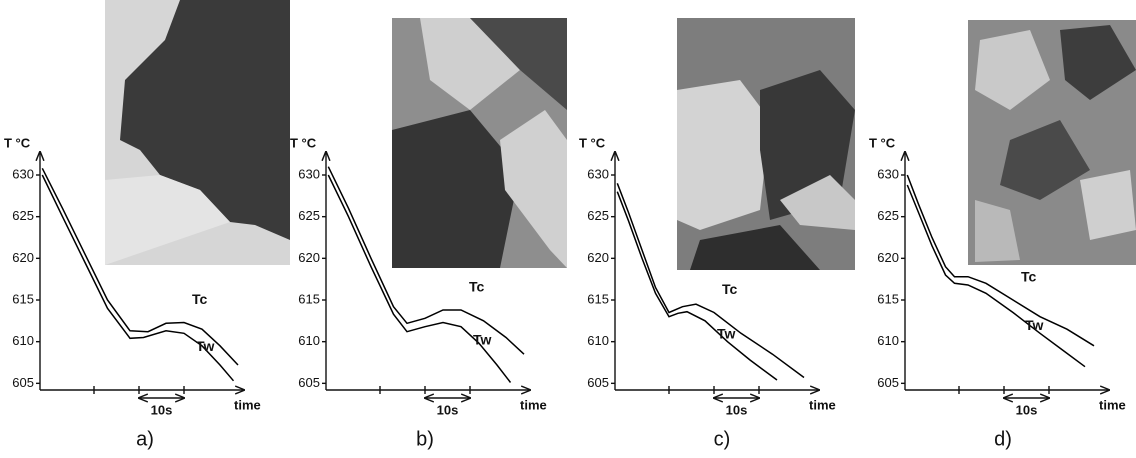  What do you see at coordinates (145, 439) in the screenshot?
I see `panel-caption: a)` at bounding box center [145, 439].